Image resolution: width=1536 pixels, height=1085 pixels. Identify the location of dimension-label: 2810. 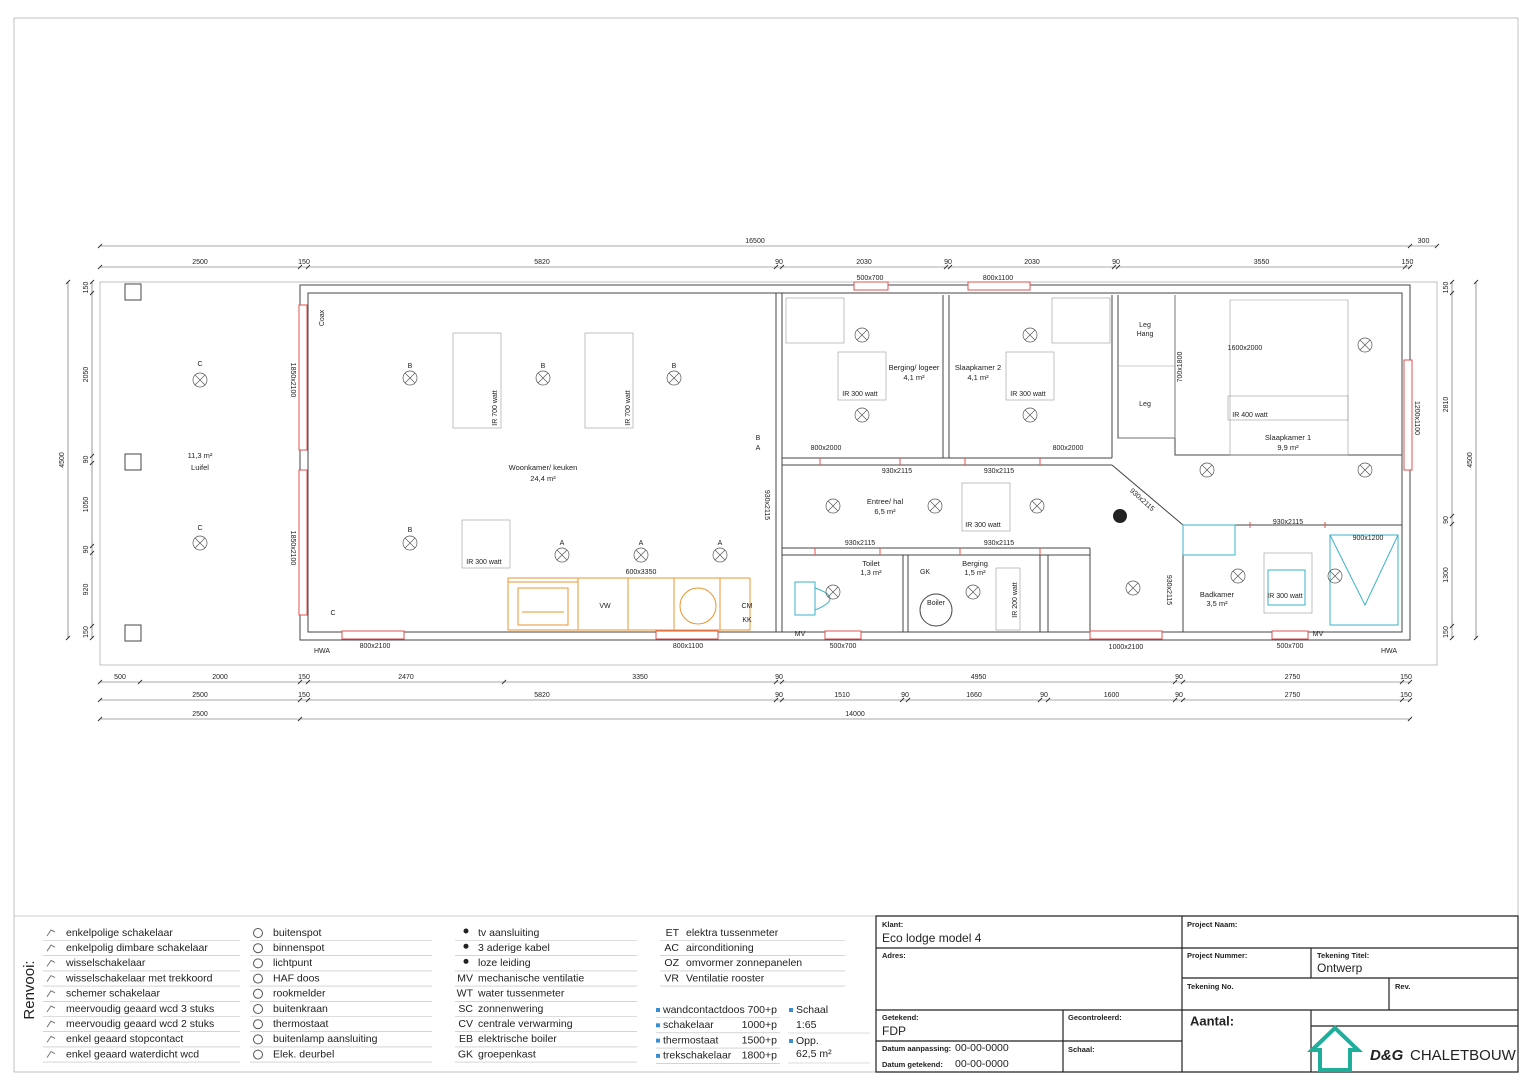
(1446, 405).